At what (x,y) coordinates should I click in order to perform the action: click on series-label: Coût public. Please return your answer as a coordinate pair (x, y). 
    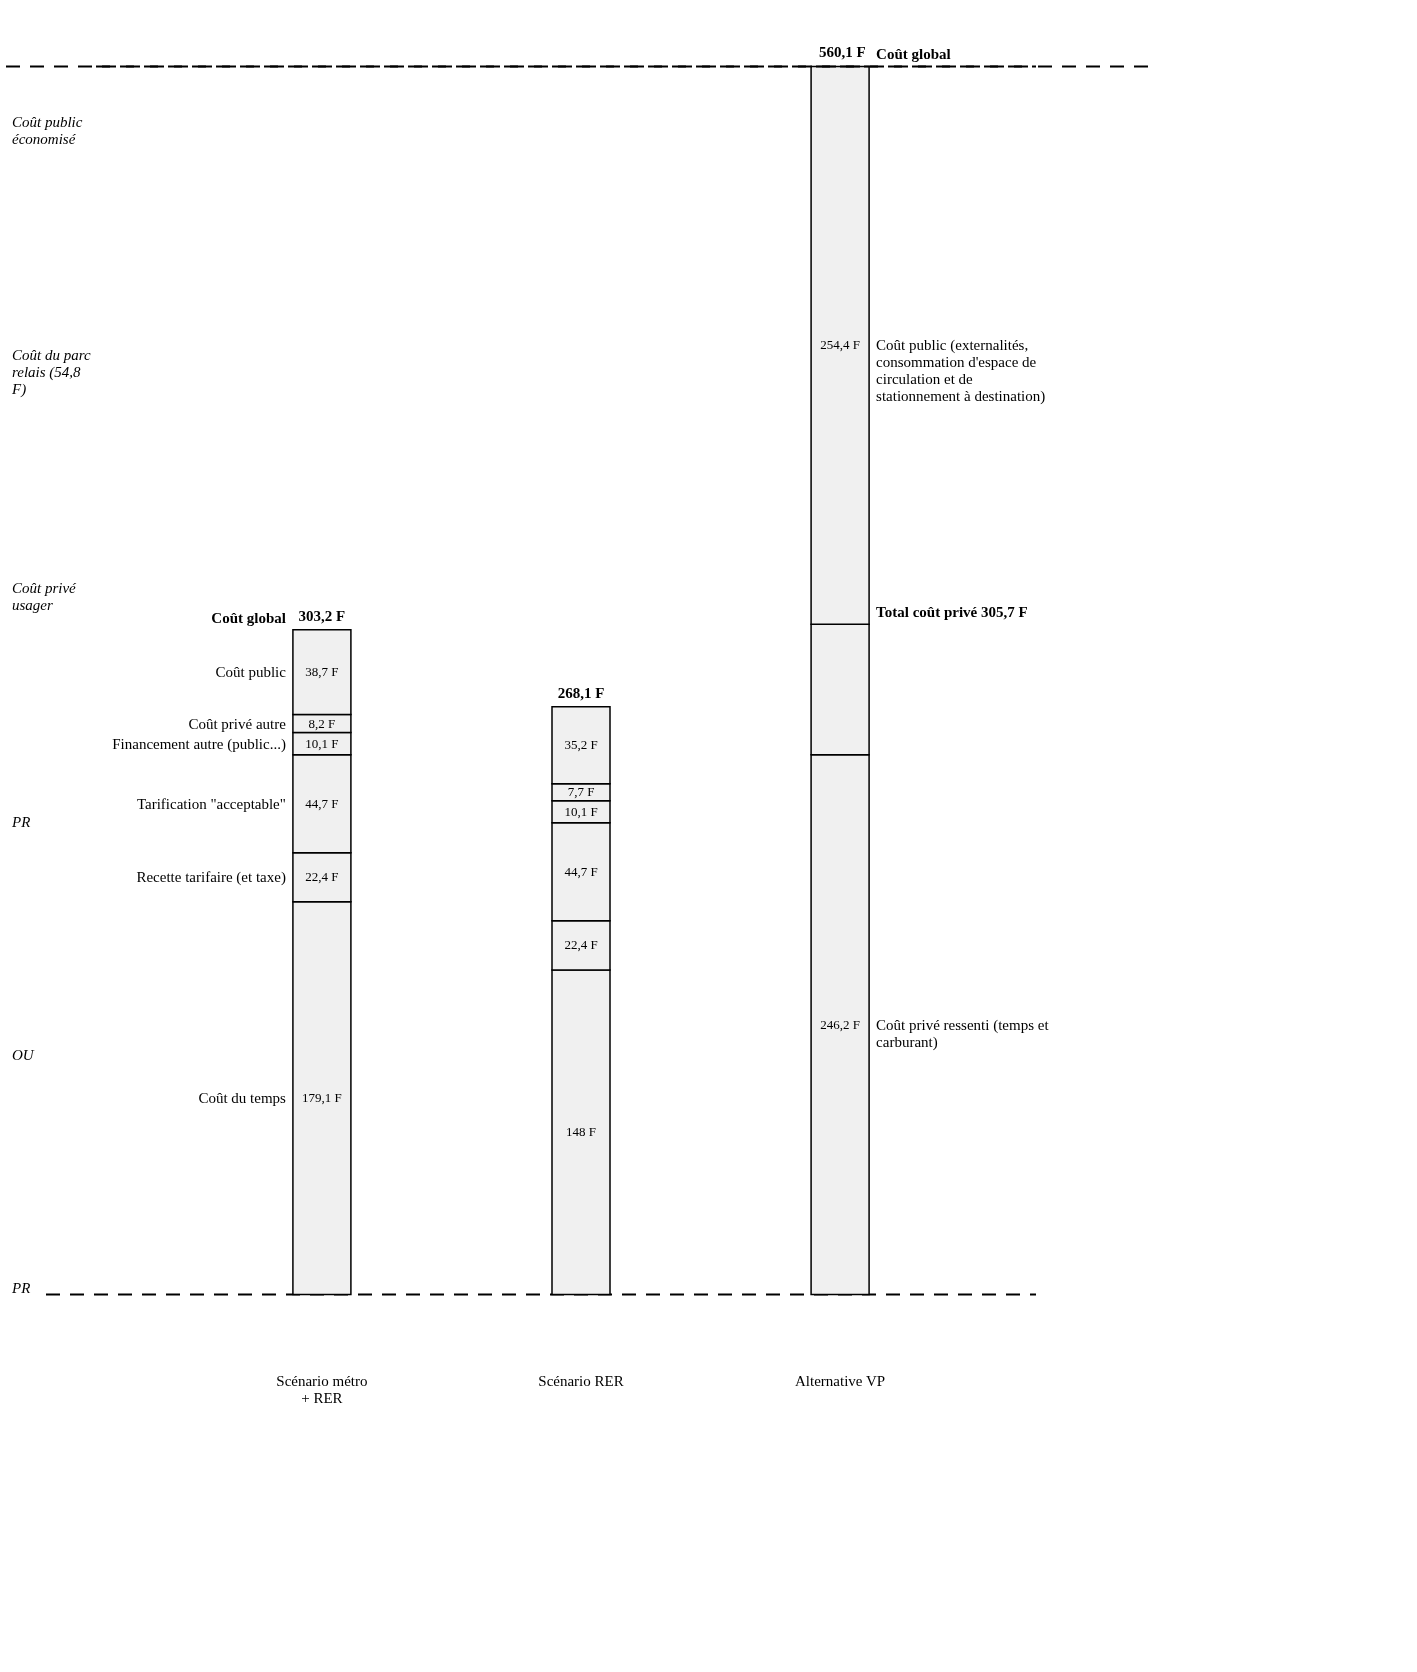
    Looking at the image, I should click on (251, 672).